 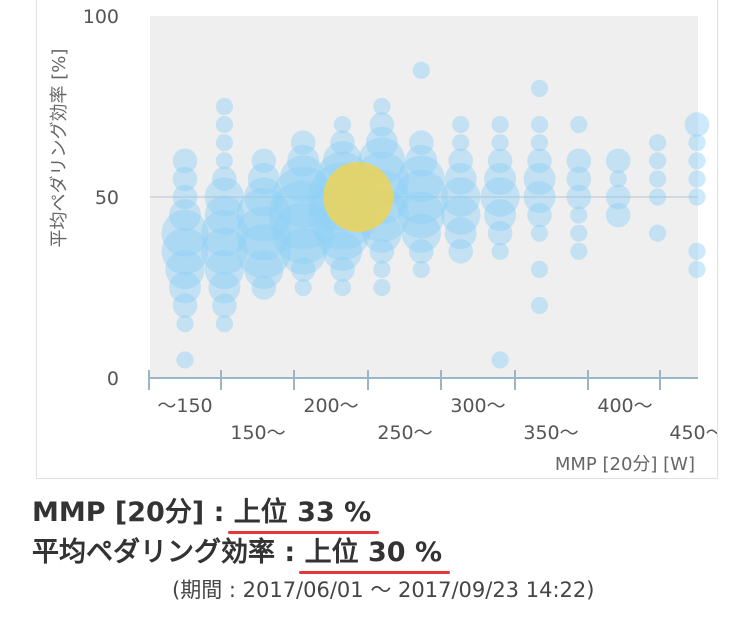 I want to click on x-ticks-layer: 〜150 200〜 300〜 400〜 150〜 250〜 350〜 450〜, so click(x=432, y=407).